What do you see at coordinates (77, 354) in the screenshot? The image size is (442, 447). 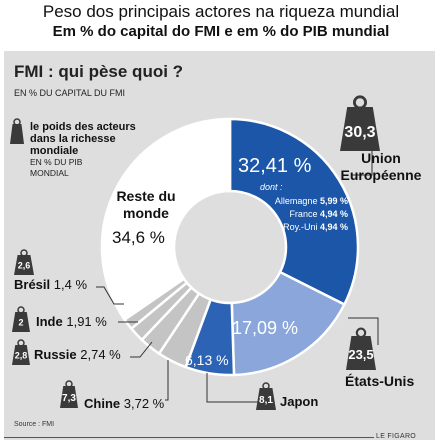 I see `russia-label: Russie 2,74 %` at bounding box center [77, 354].